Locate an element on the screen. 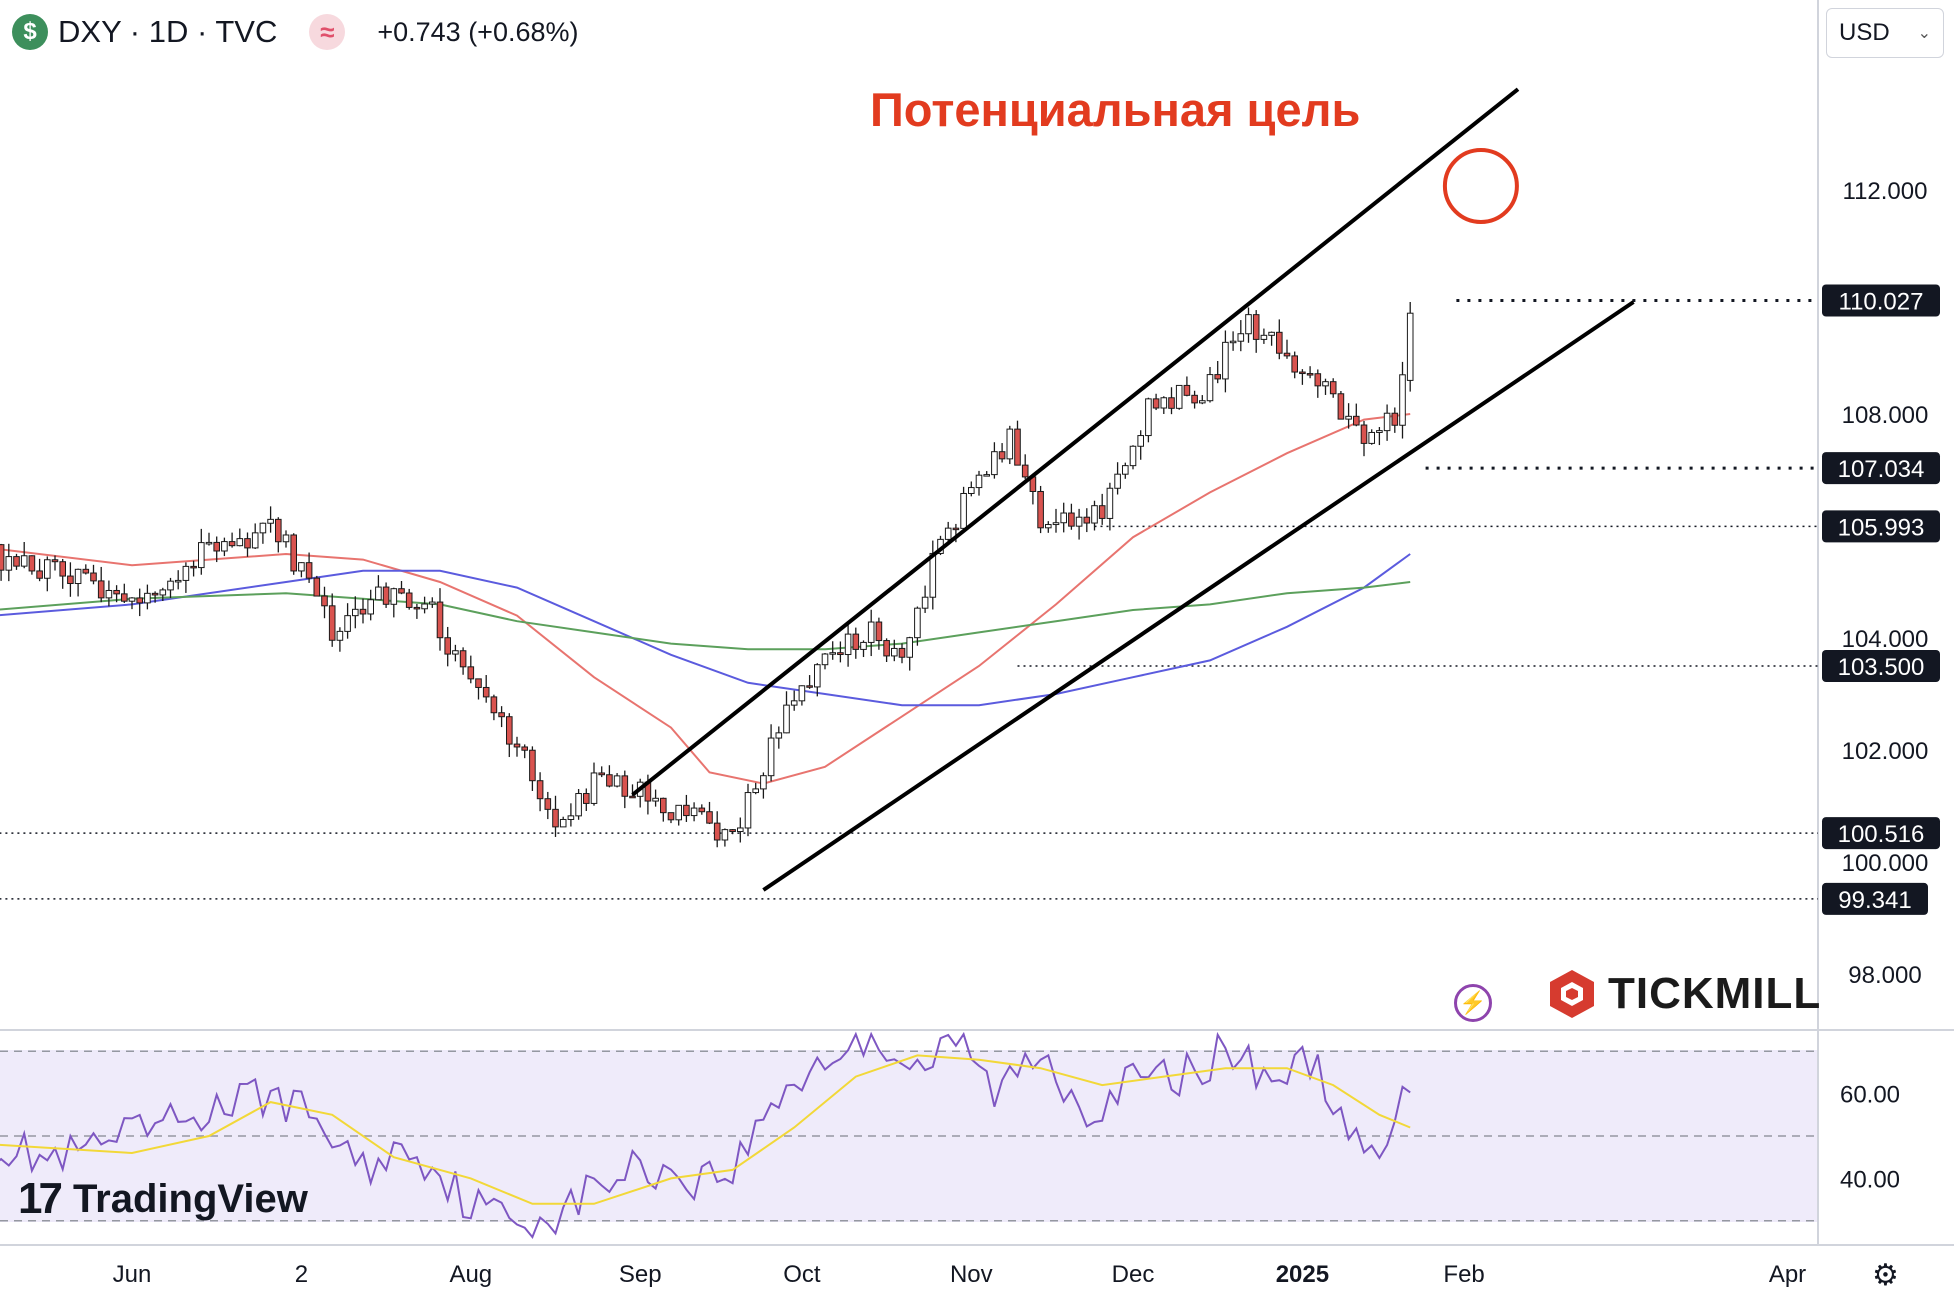  y-tick-label: 100.000 is located at coordinates (1885, 863).